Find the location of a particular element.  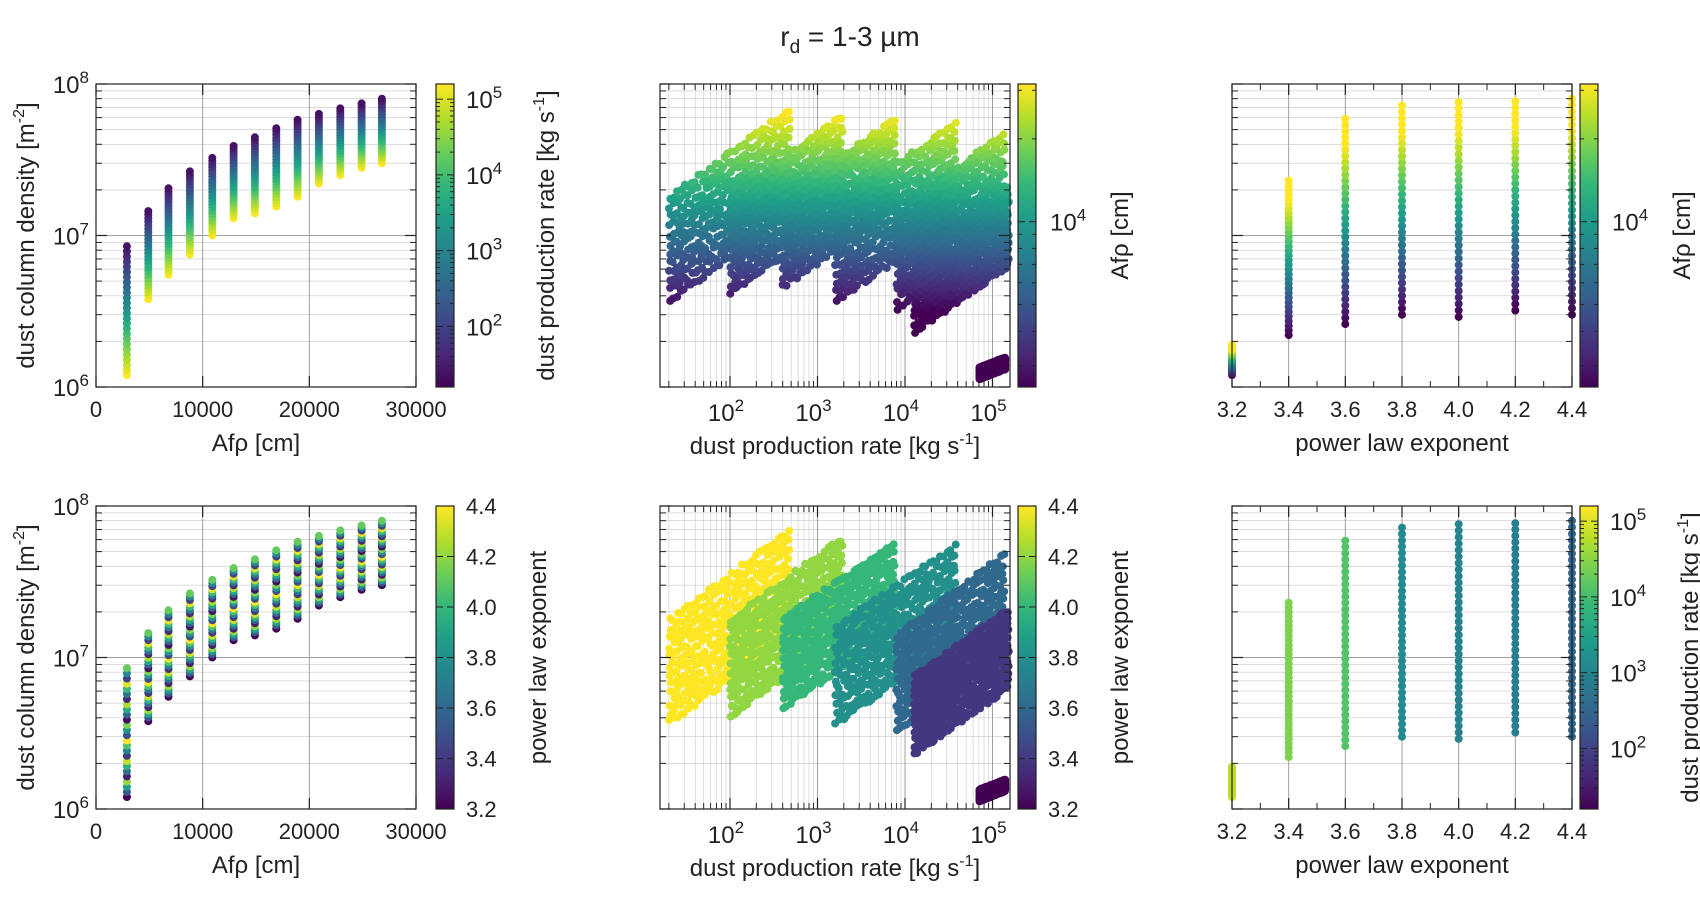

figure-title-subscript: d is located at coordinates (795, 47).